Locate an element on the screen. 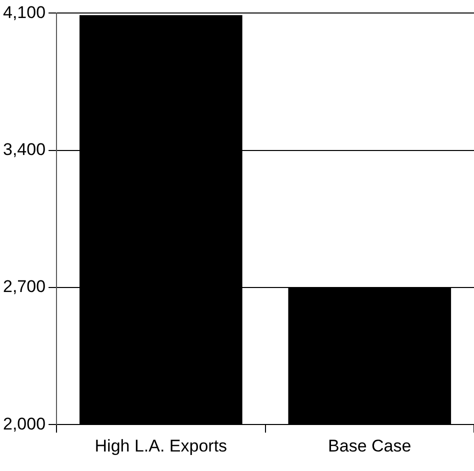 The width and height of the screenshot is (474, 471). x-tick-label: High L.A. Exports is located at coordinates (161, 446).